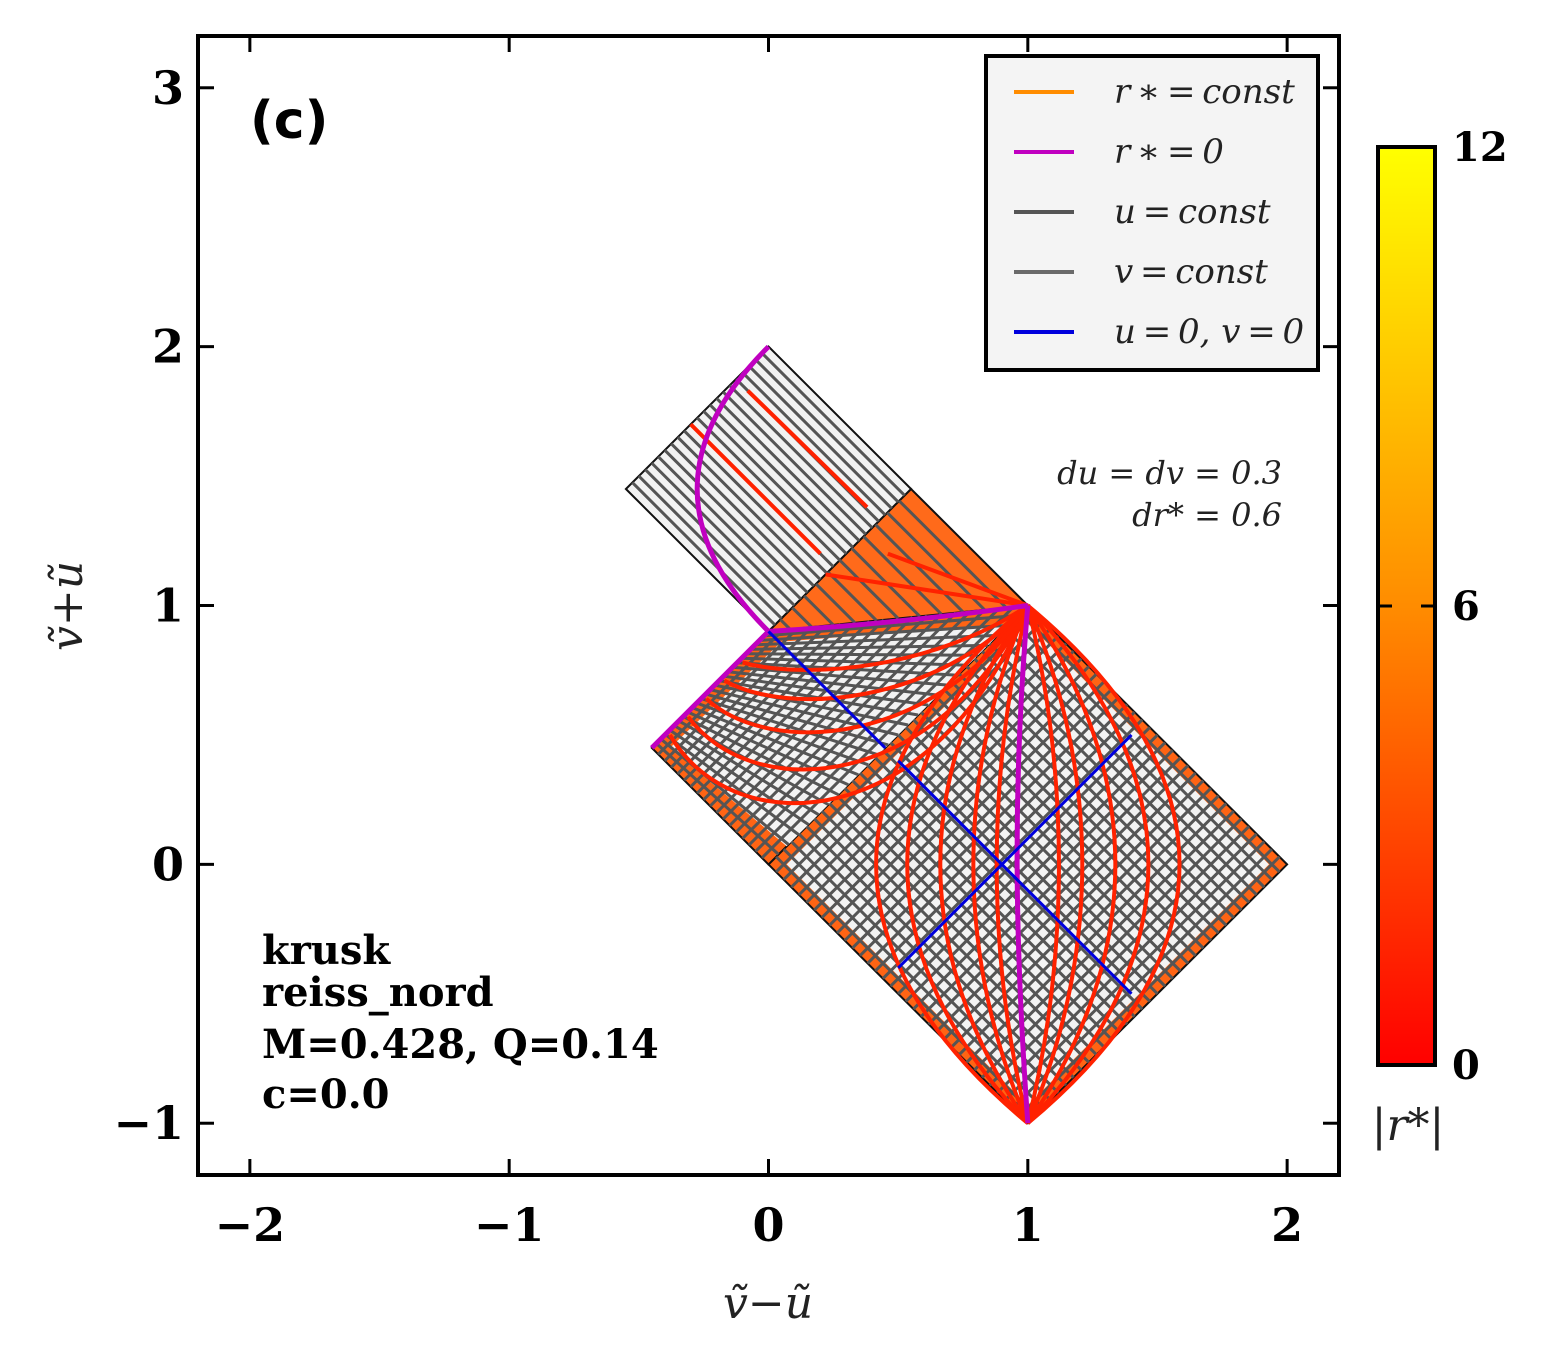  Describe the element at coordinates (1191, 272) in the screenshot. I see `legend-label: v = const` at that location.